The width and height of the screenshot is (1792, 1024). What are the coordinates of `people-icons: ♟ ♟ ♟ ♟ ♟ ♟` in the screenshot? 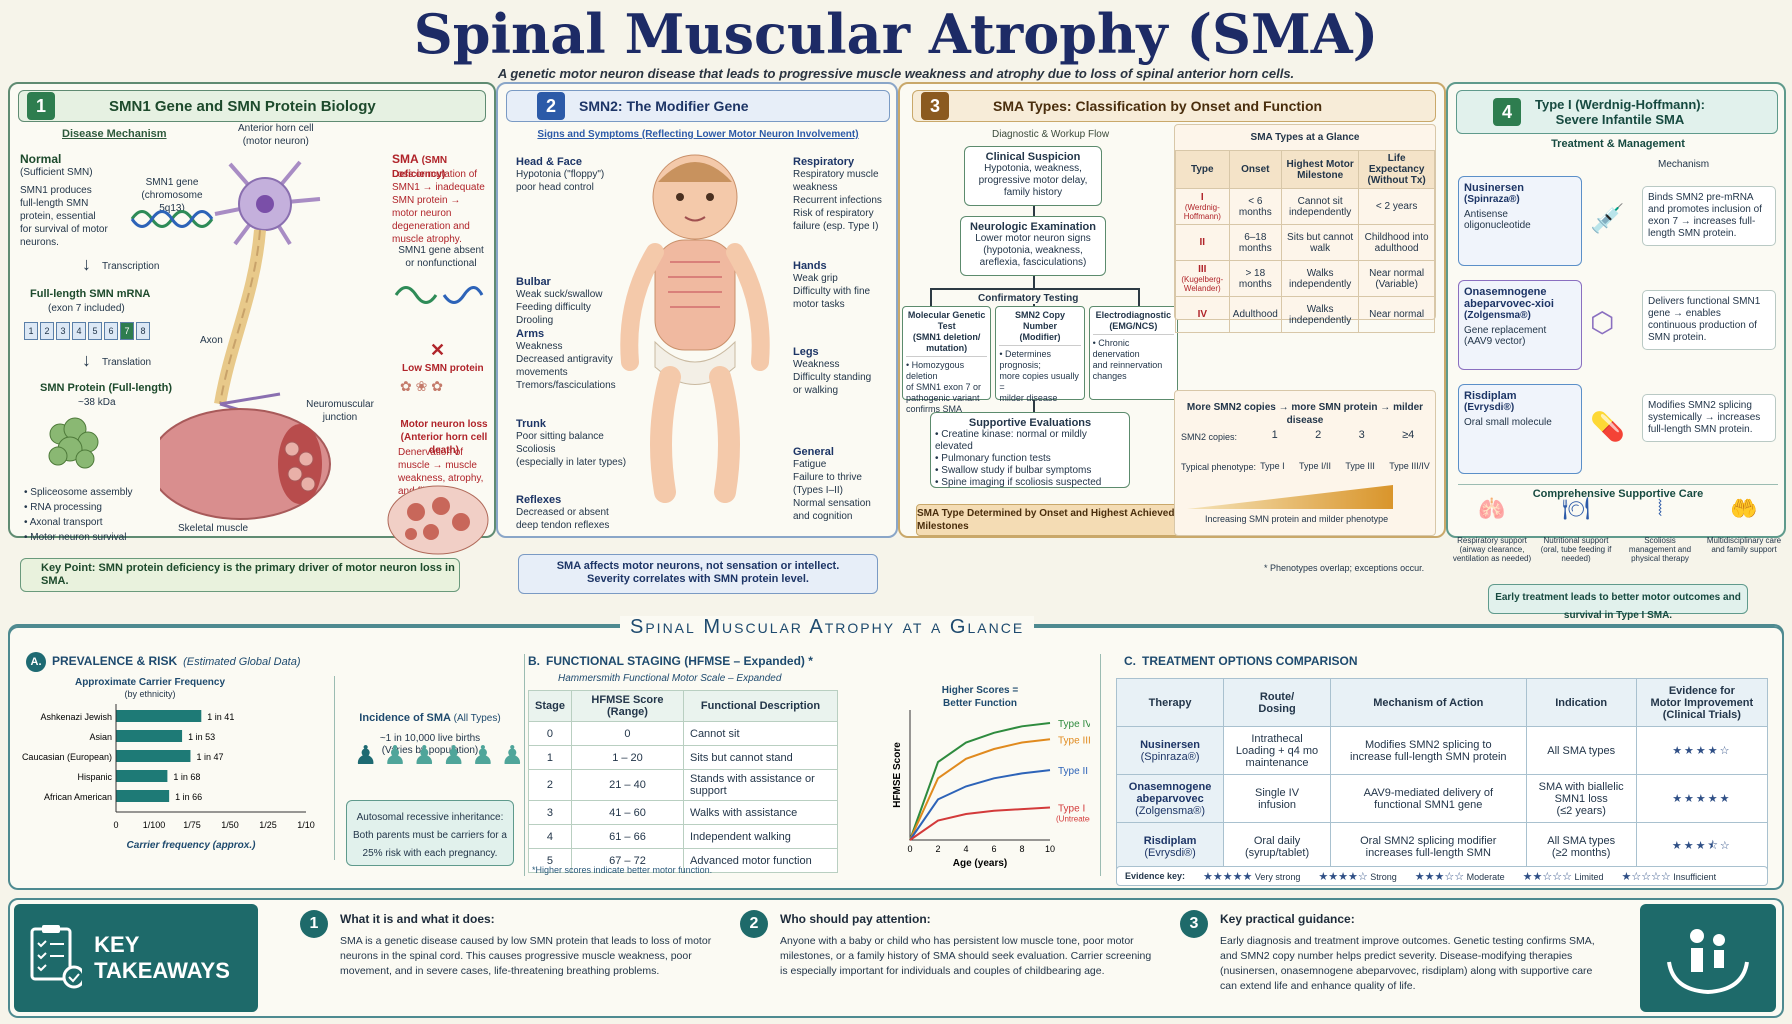 It's located at (439, 755).